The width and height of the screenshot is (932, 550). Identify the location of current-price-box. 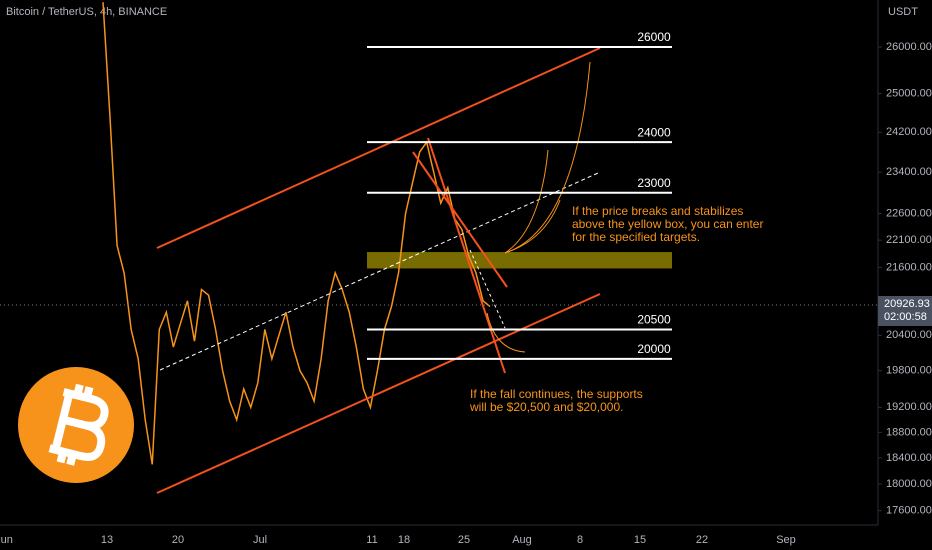
(905, 310).